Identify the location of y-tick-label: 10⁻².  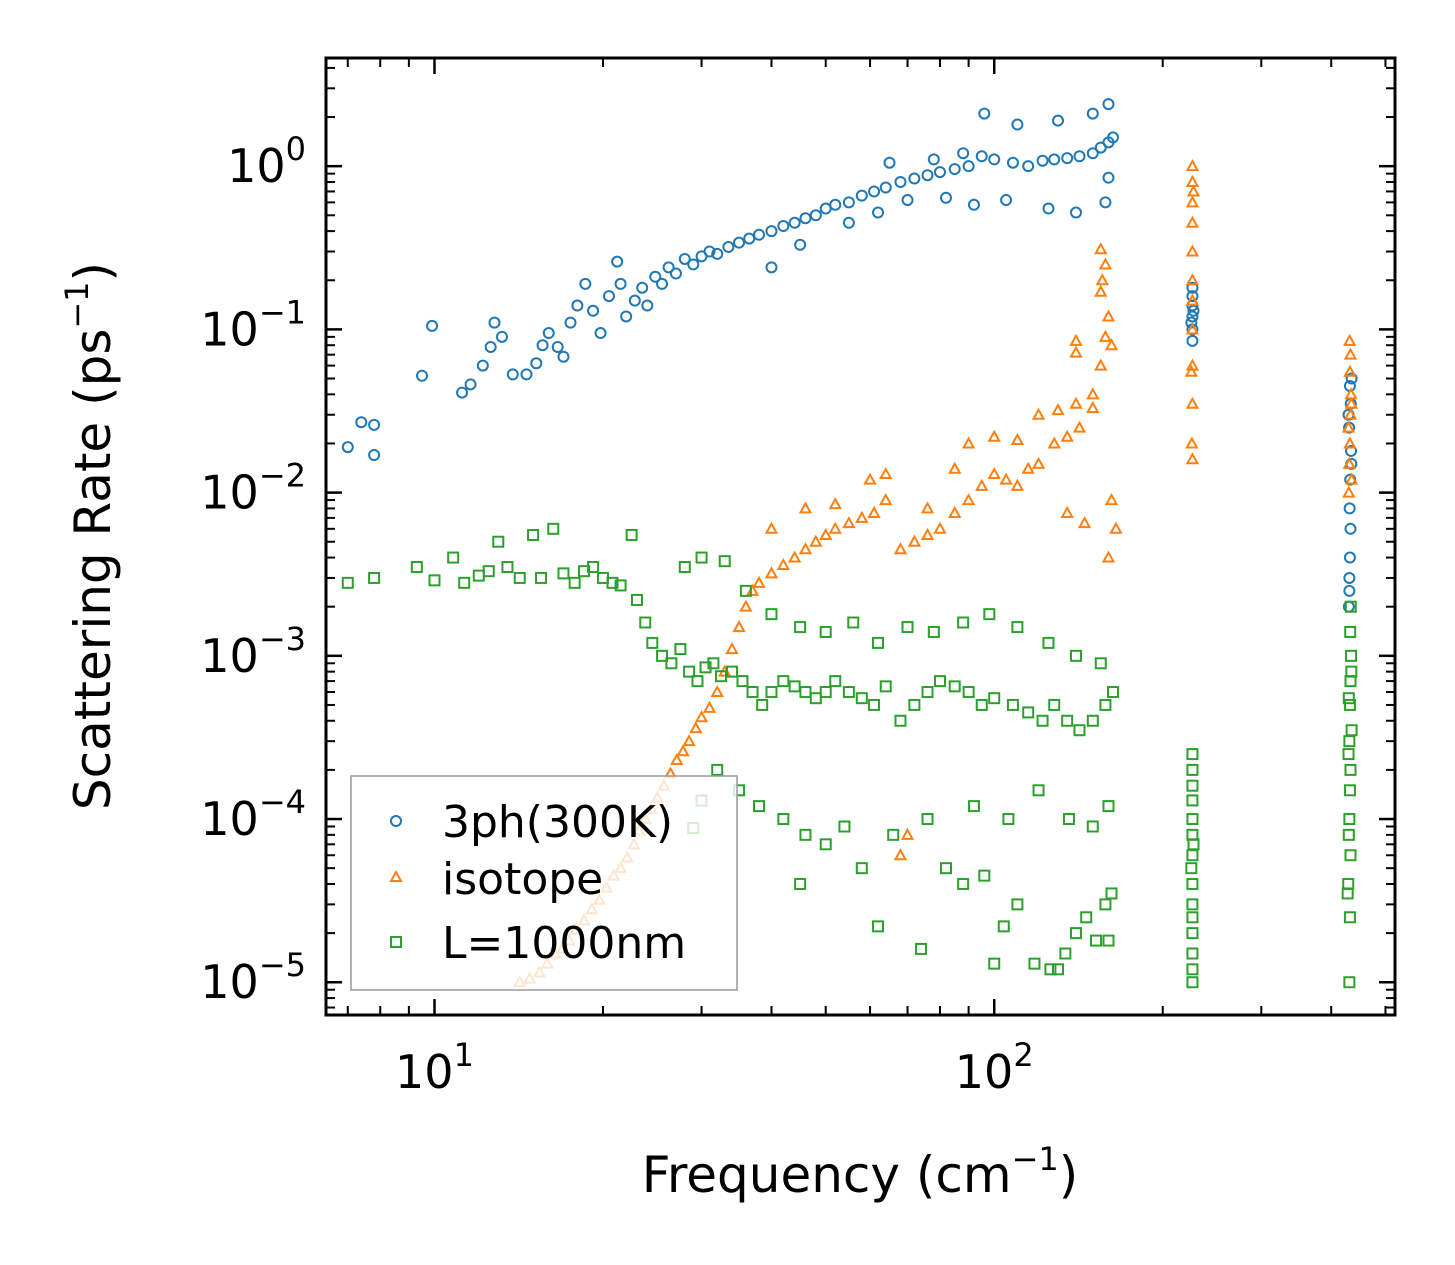
(253, 488).